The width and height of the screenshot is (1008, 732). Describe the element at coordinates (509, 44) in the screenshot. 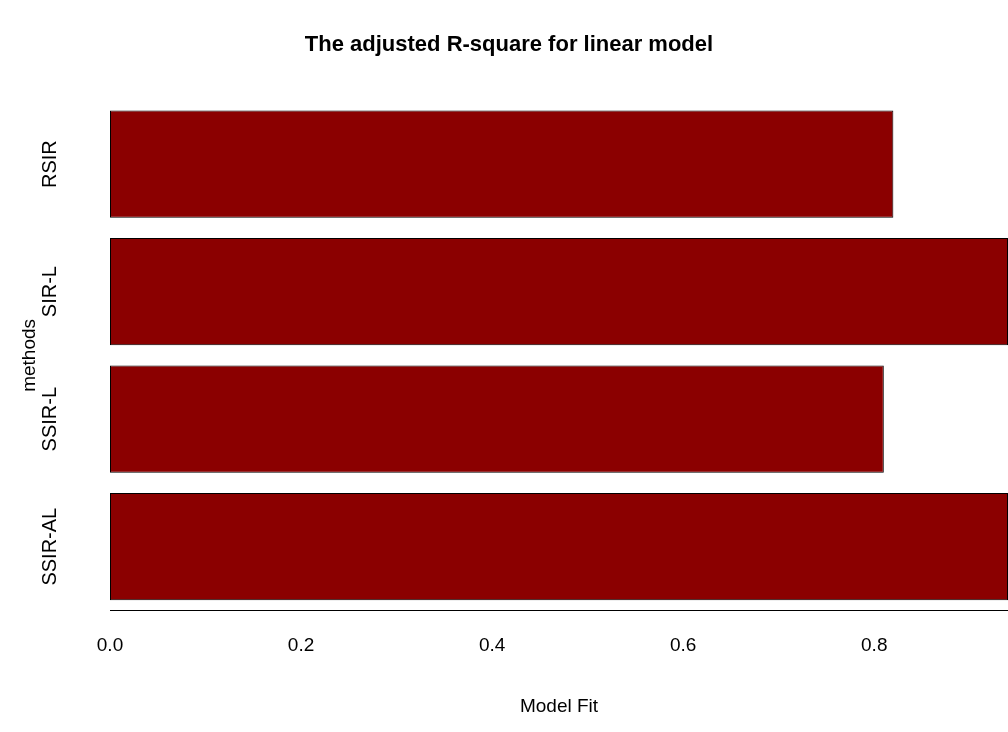

I see `chart-title: The adjusted R-square for linear model` at that location.